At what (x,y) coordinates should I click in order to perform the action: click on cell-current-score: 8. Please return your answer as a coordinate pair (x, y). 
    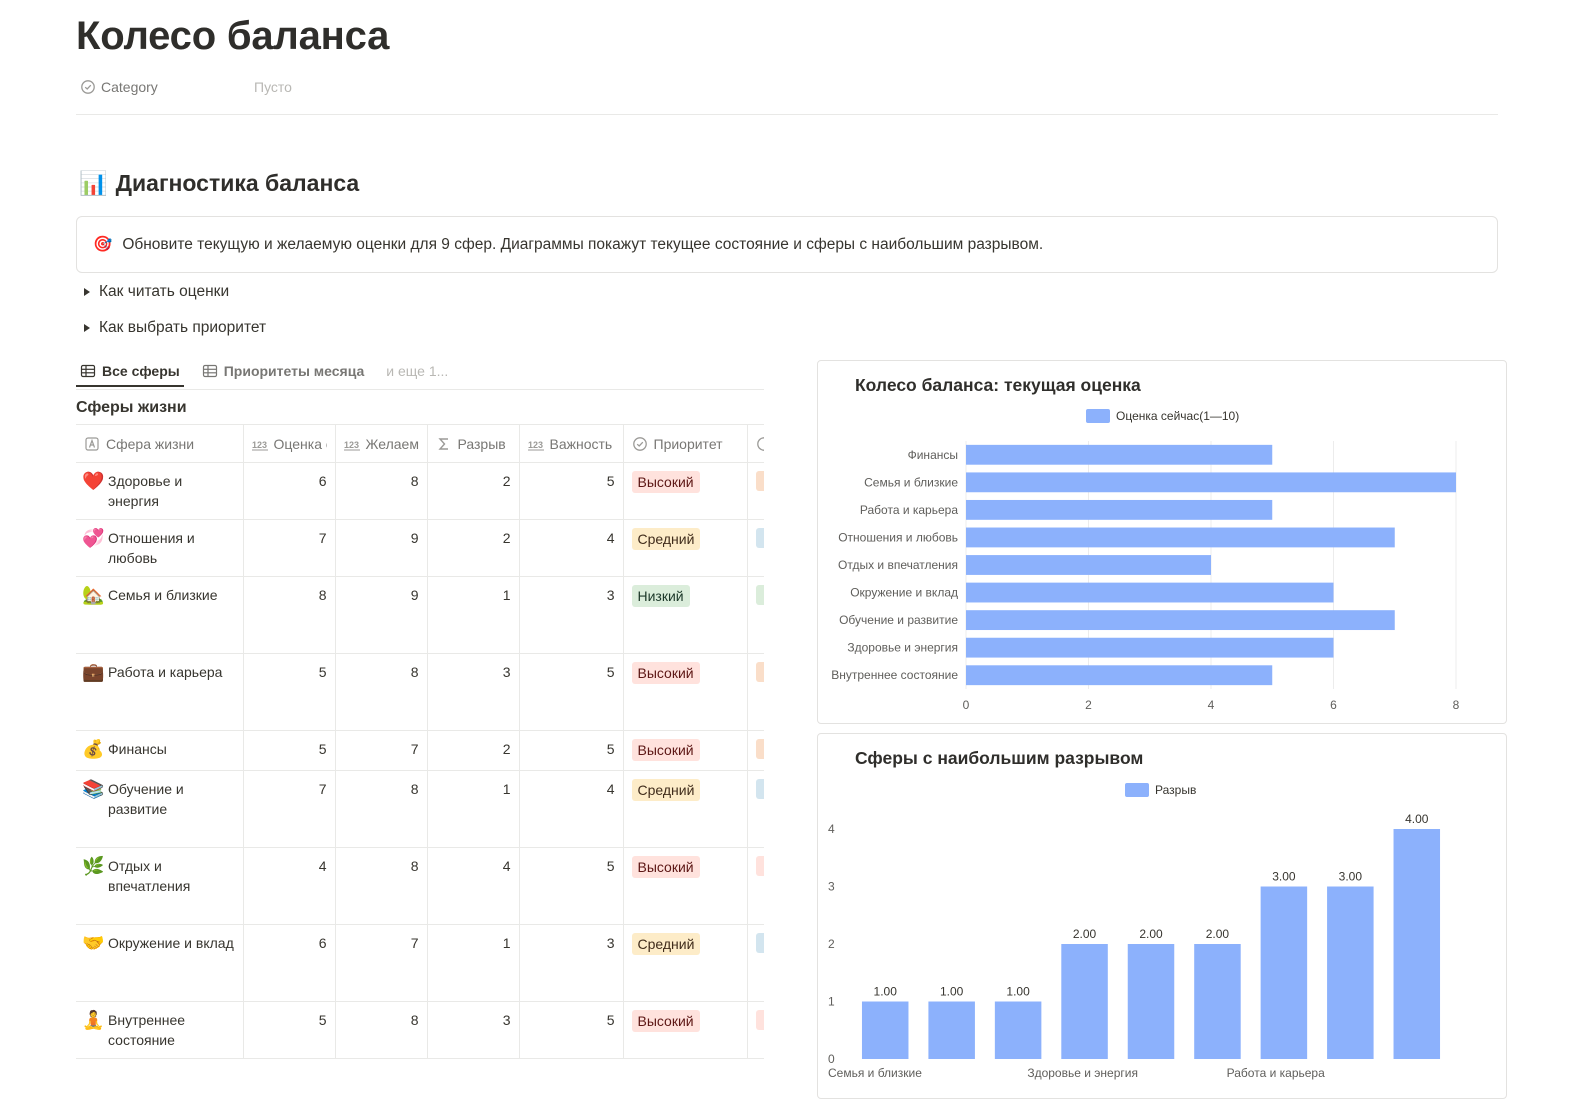
    Looking at the image, I should click on (289, 615).